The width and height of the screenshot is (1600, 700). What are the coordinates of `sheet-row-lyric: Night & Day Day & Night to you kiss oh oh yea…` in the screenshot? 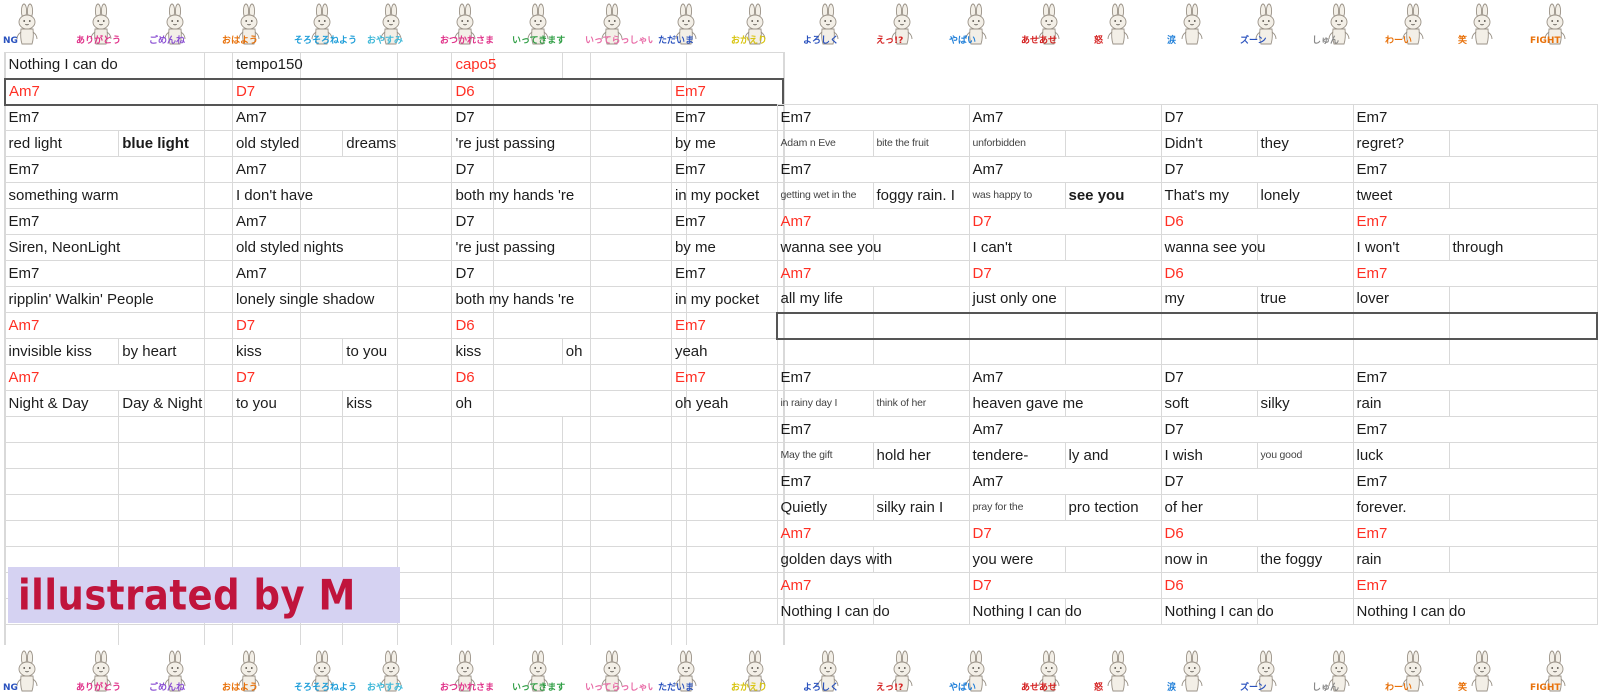 It's located at (394, 403).